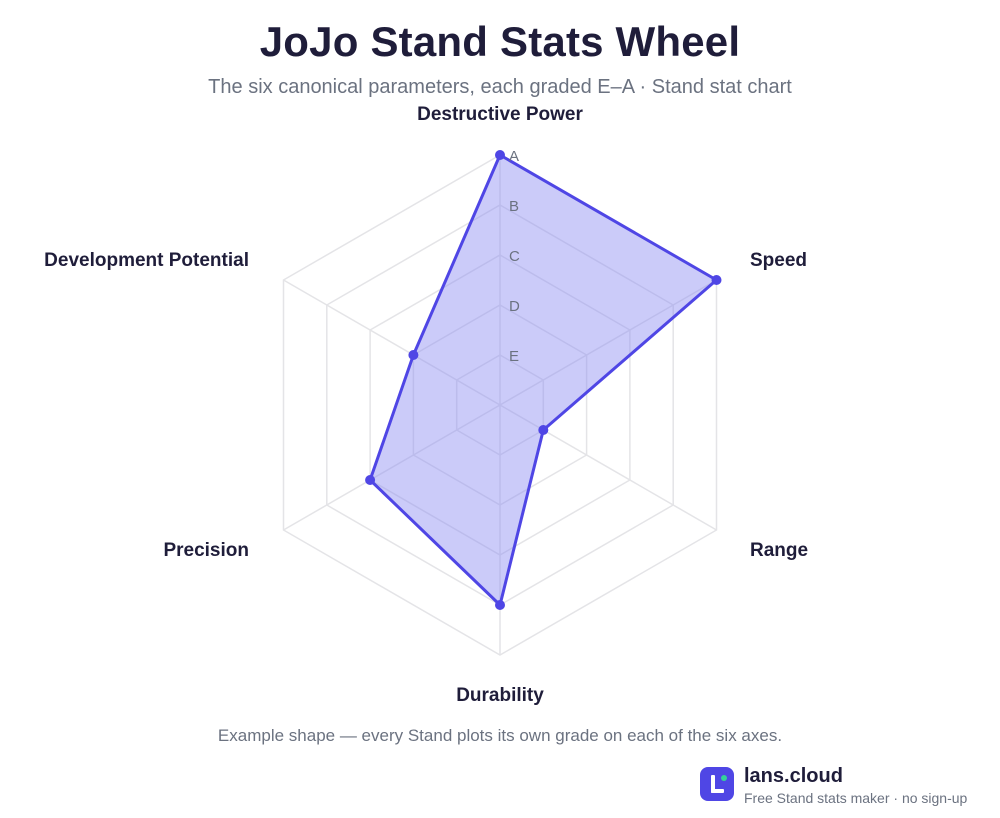 The height and width of the screenshot is (818, 1000). What do you see at coordinates (206, 550) in the screenshot?
I see `axis-label-precision: Precision` at bounding box center [206, 550].